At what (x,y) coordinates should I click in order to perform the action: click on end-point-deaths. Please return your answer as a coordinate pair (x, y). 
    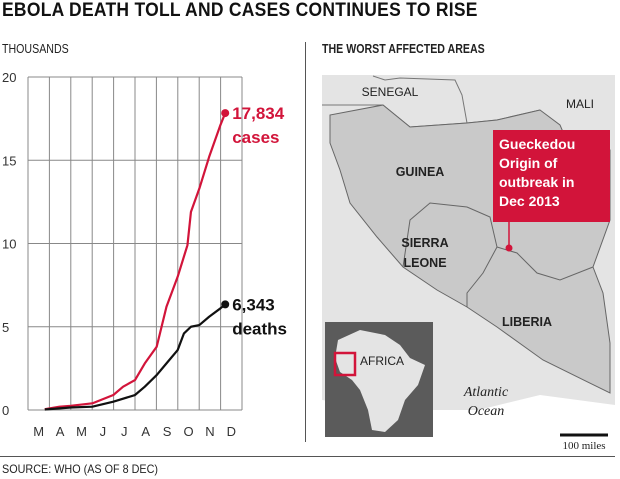
    Looking at the image, I should click on (225, 304).